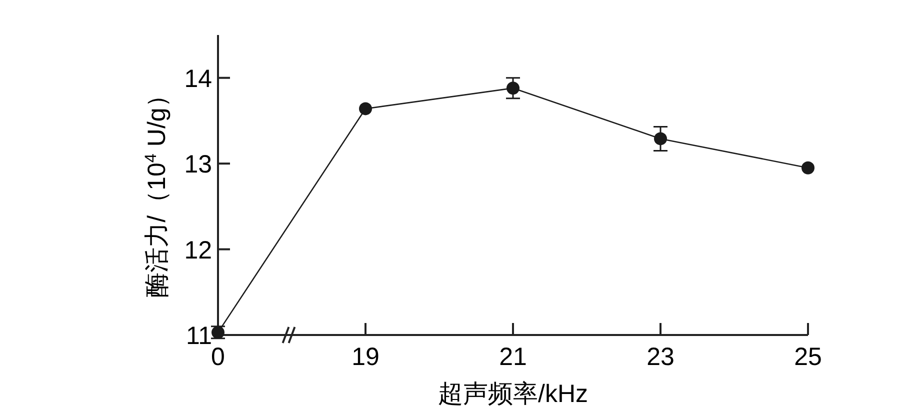 Image resolution: width=919 pixels, height=410 pixels. Describe the element at coordinates (198, 164) in the screenshot. I see `y-tick-label: 13` at that location.